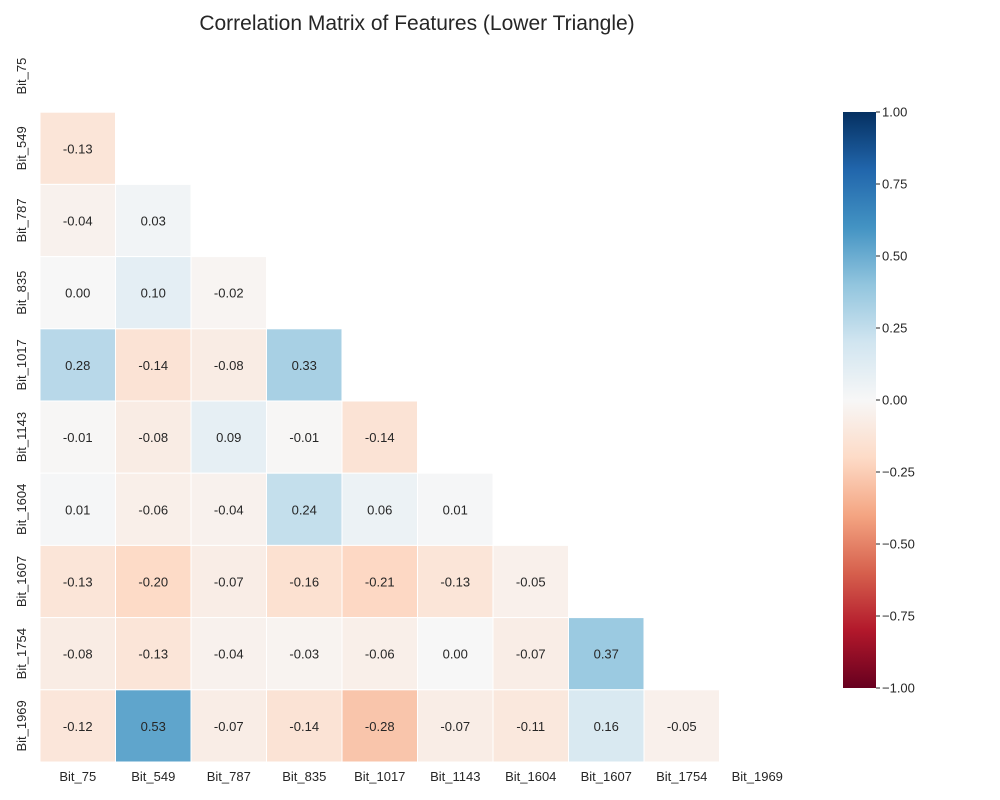 This screenshot has height=800, width=1000. Describe the element at coordinates (757, 776) in the screenshot. I see `x-tick-label: Bit_1969` at that location.